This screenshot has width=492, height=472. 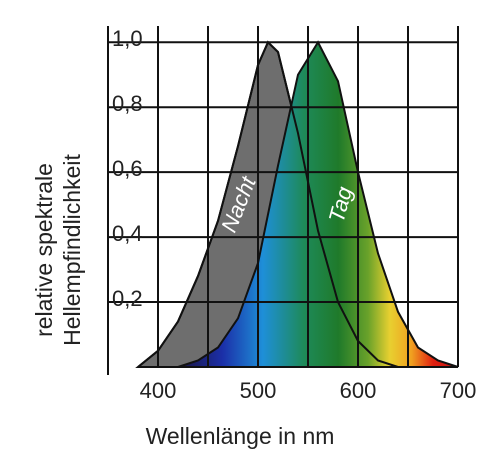 What do you see at coordinates (240, 436) in the screenshot?
I see `x-axis-title: Wellenlänge in nm` at bounding box center [240, 436].